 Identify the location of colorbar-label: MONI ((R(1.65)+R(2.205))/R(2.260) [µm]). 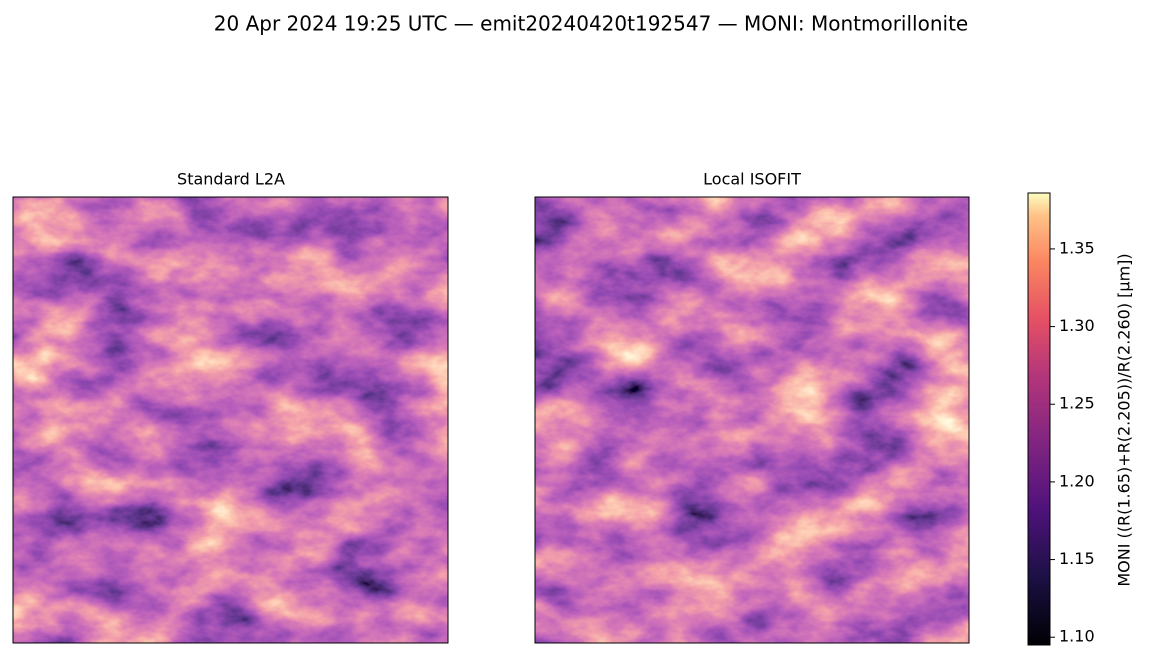
(1124, 419).